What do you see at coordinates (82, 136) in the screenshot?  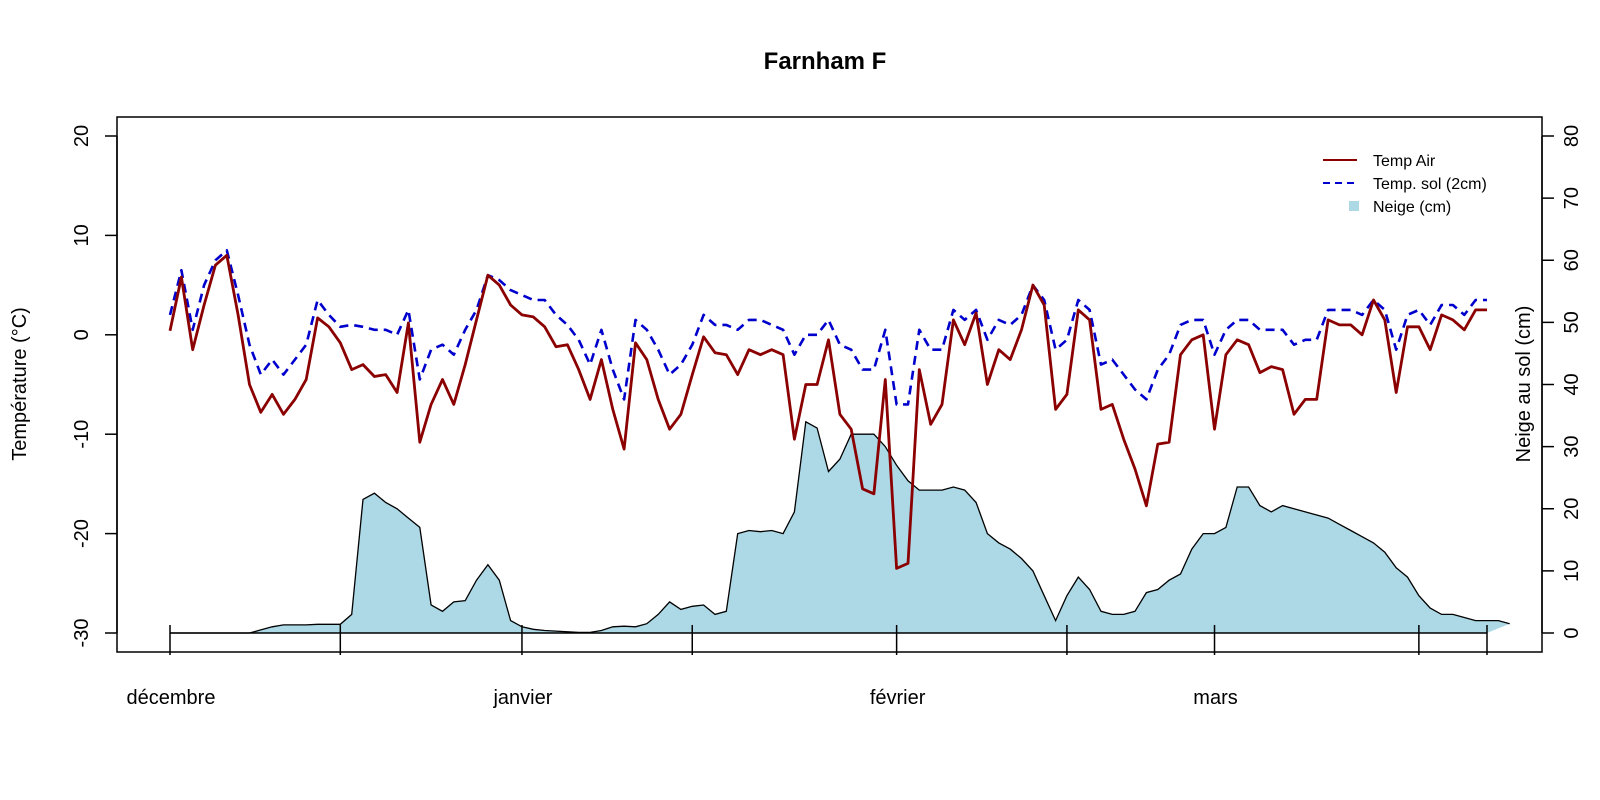 I see `left-tick-label: 20` at bounding box center [82, 136].